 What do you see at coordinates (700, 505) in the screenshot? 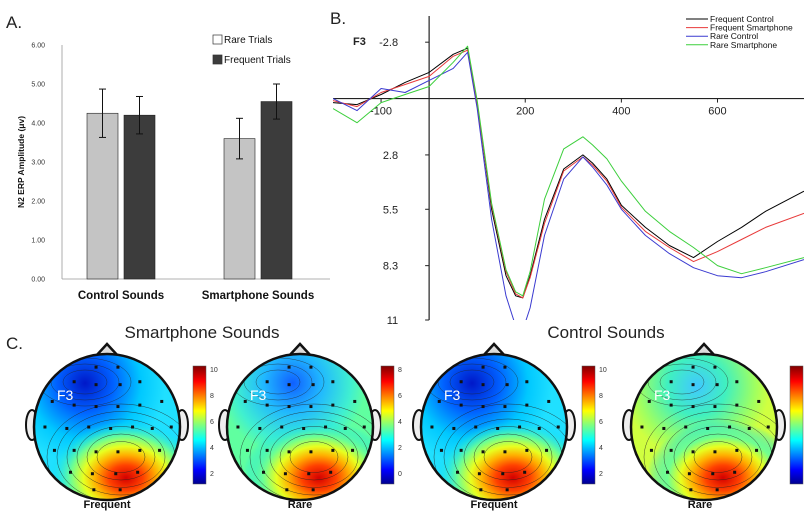
I see `map-label: Rare` at bounding box center [700, 505].